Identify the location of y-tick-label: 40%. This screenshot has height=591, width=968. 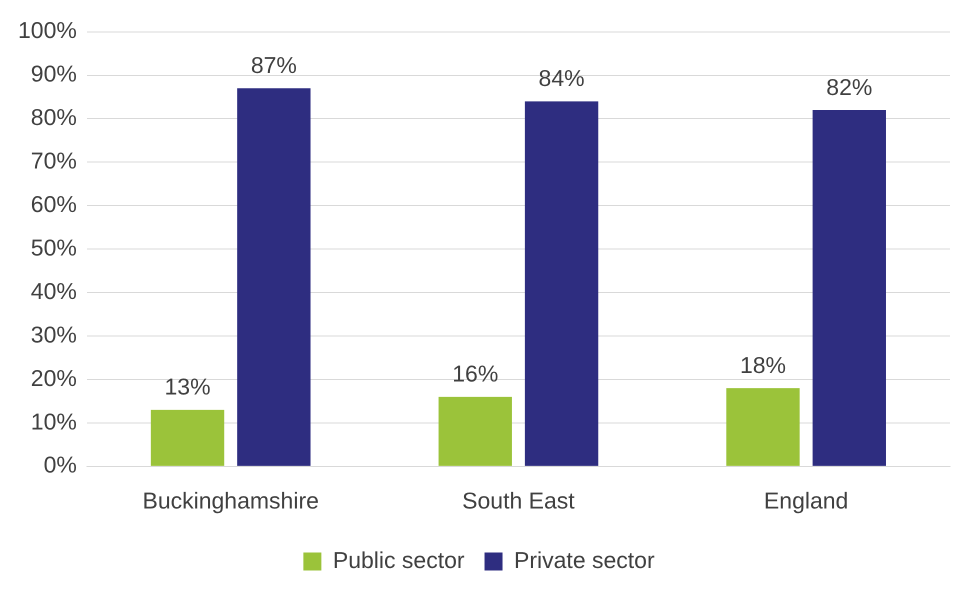
(53, 291).